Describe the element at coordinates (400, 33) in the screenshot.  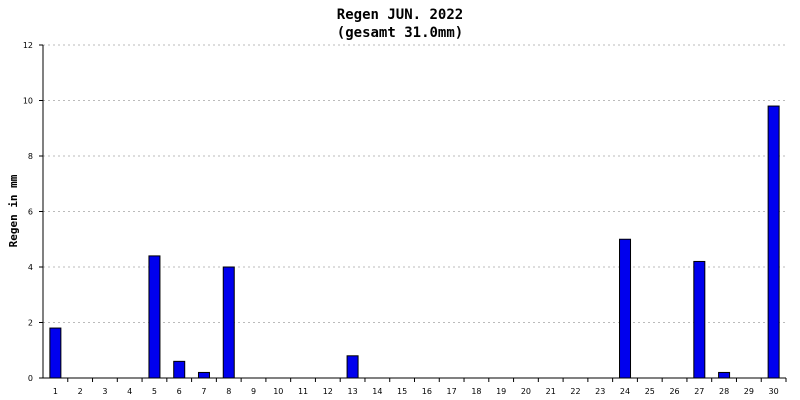
I see `chart-subtitle: (gesamt 31.0mm)` at that location.